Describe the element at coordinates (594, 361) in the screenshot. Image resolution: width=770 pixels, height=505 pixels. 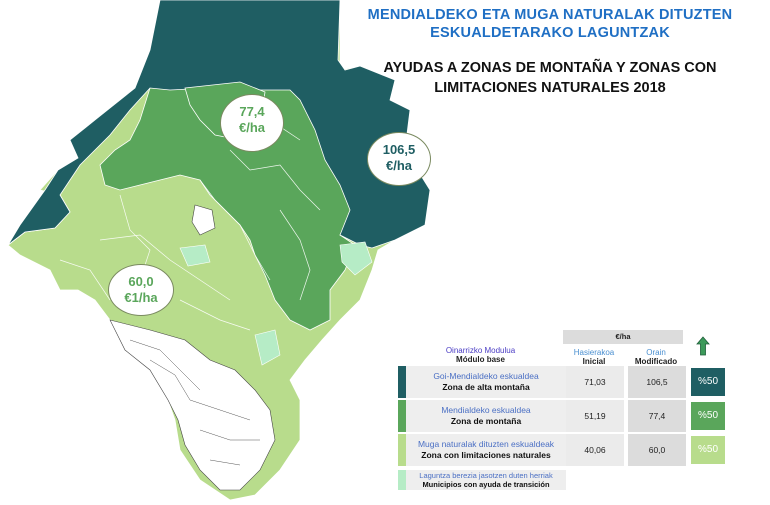
I see `col-initial-es: Inicial` at that location.